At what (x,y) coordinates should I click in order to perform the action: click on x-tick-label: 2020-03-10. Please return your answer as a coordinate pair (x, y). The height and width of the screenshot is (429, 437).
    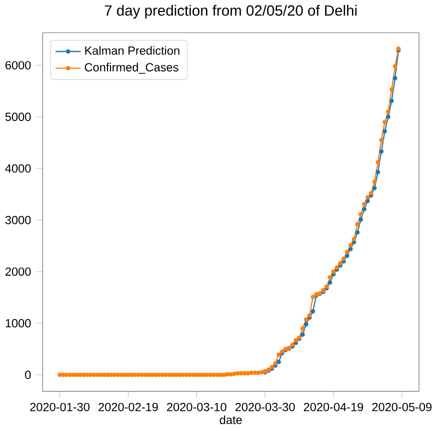
    Looking at the image, I should click on (196, 407).